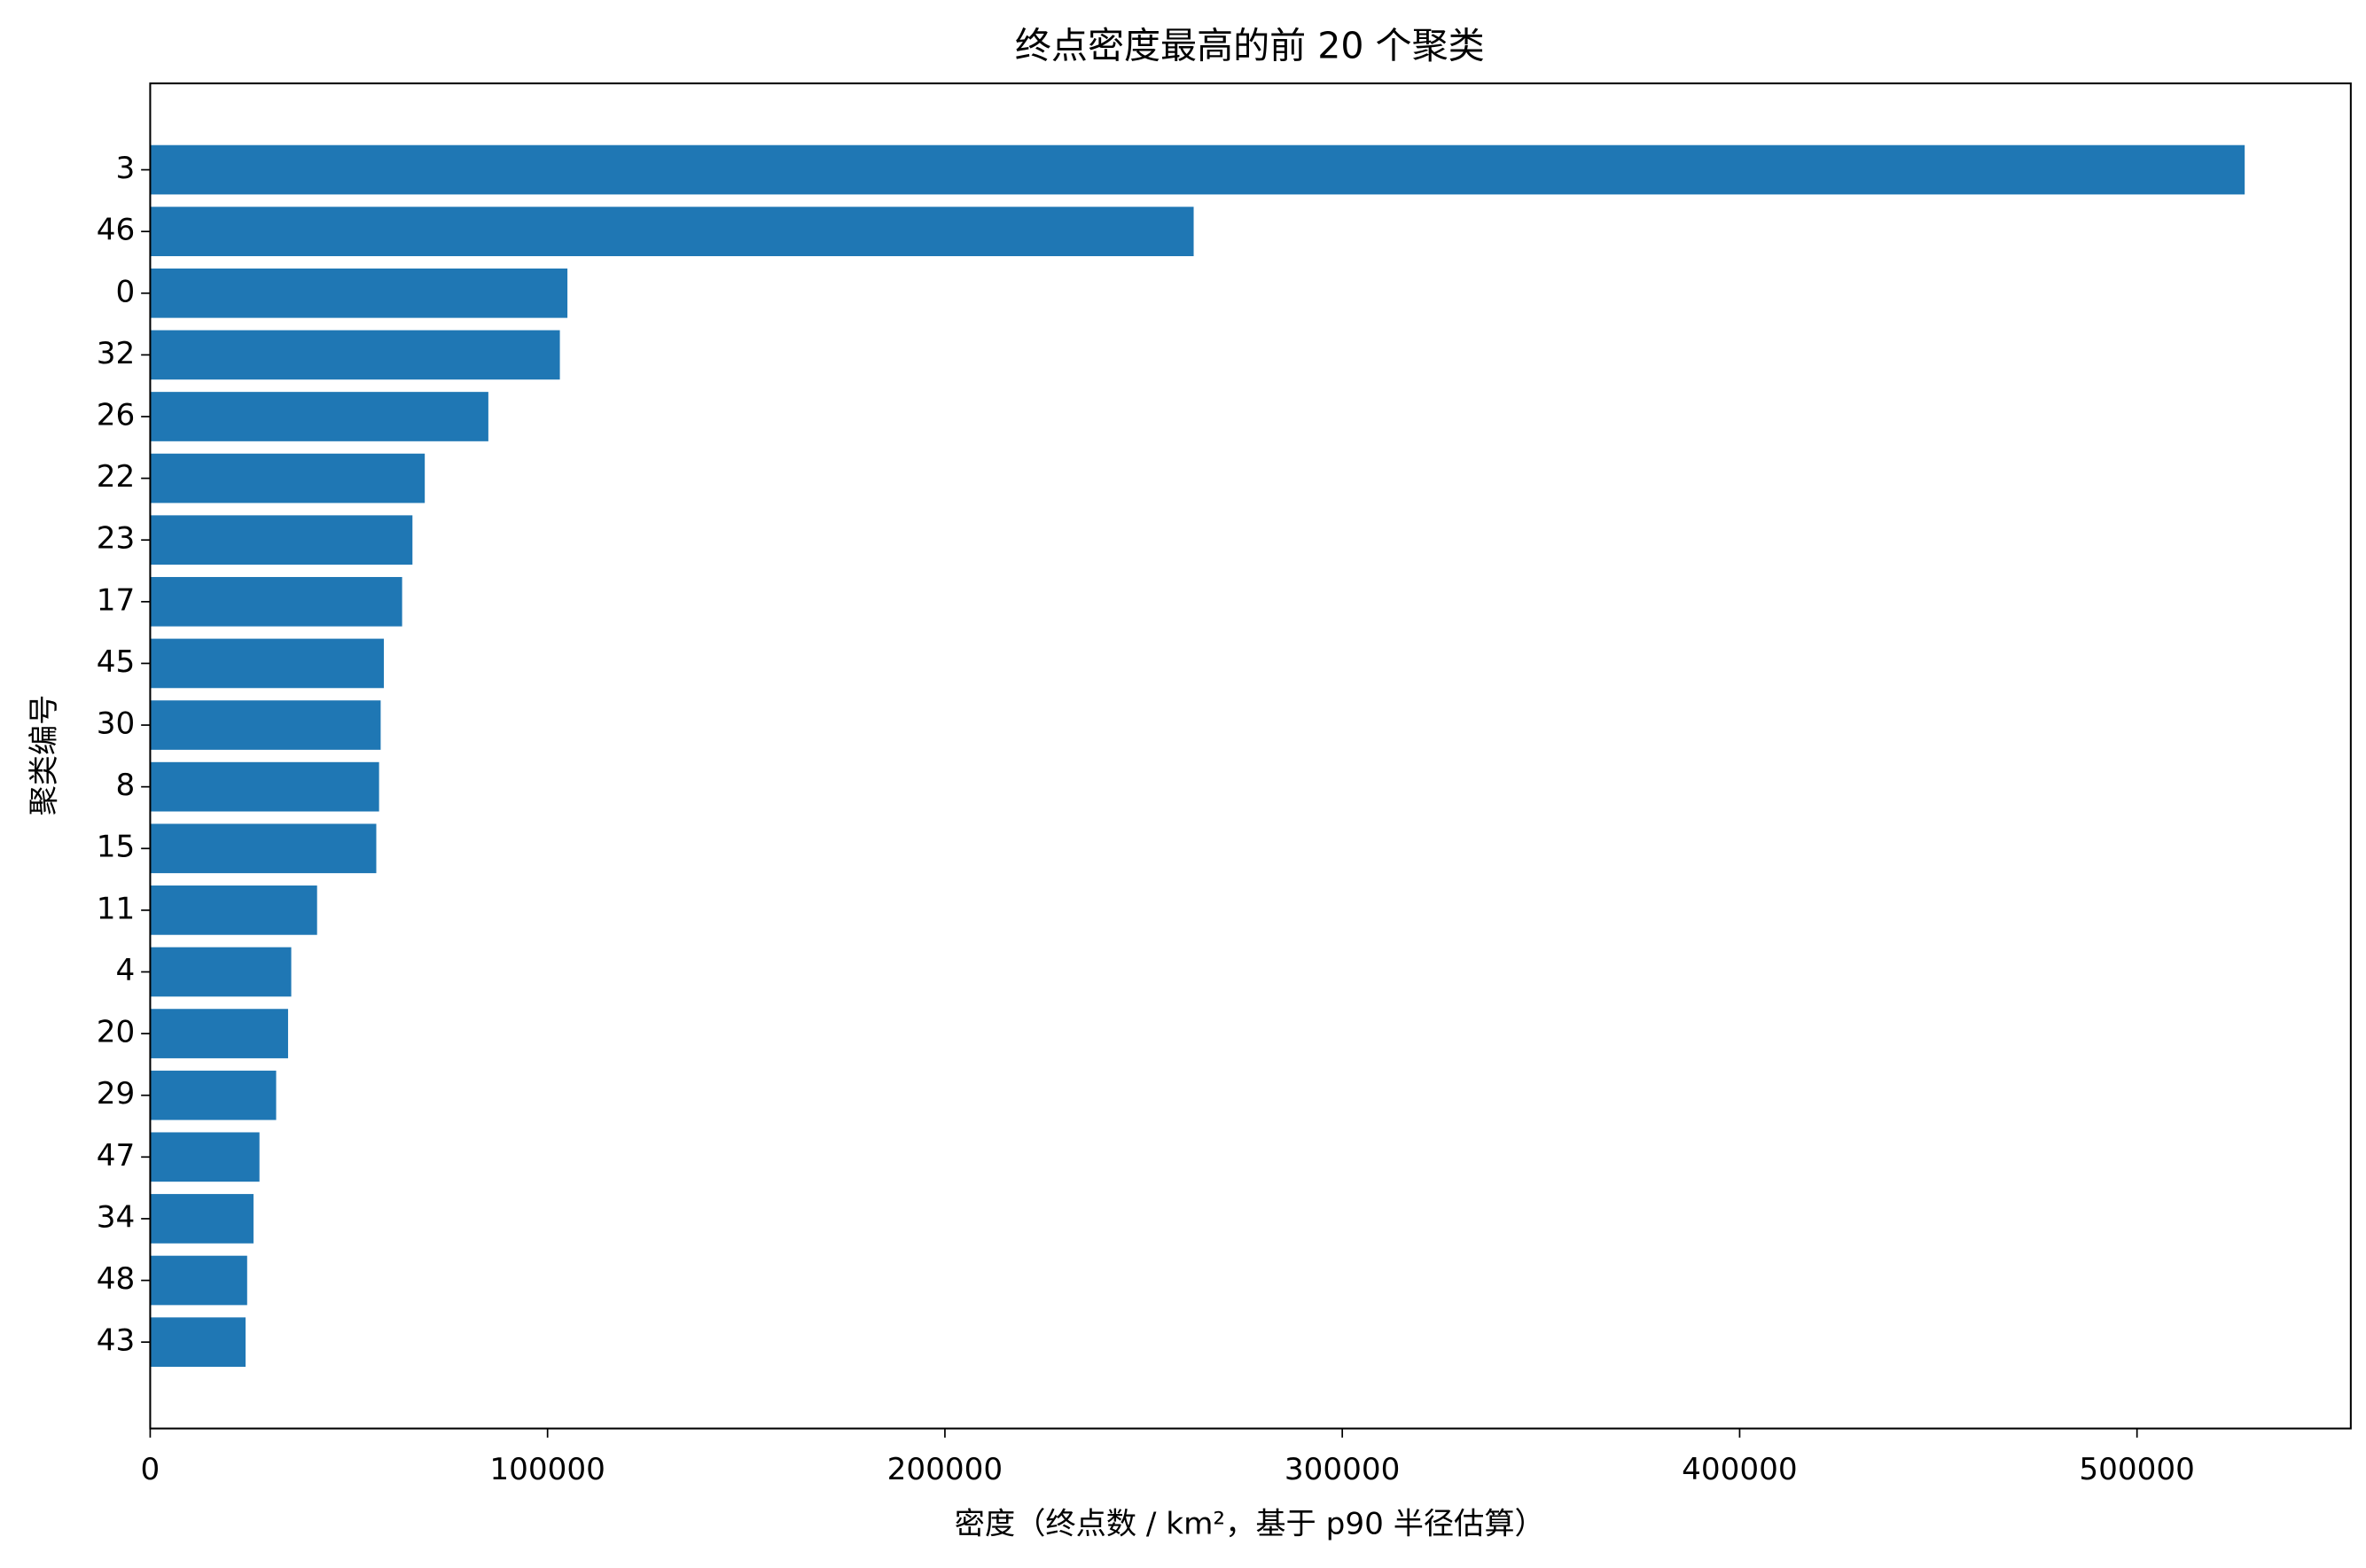 This screenshot has width=2366, height=1568. I want to click on y-tick-label: 3, so click(126, 168).